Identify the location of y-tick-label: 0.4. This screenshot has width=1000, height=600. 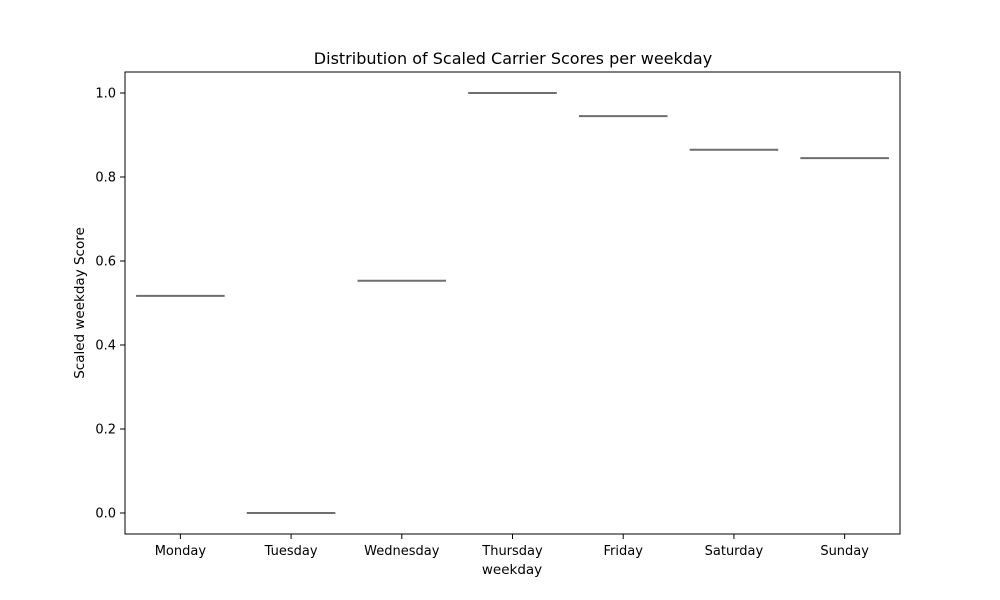
(105, 346).